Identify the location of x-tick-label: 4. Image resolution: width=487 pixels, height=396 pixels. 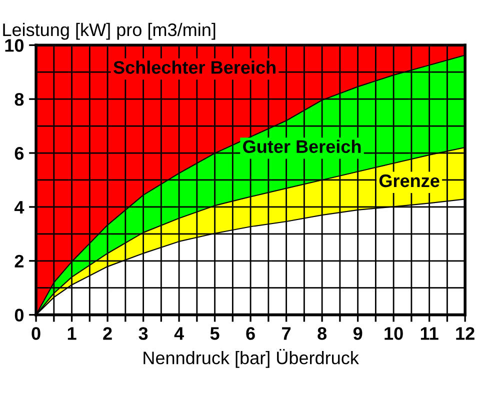
(179, 333).